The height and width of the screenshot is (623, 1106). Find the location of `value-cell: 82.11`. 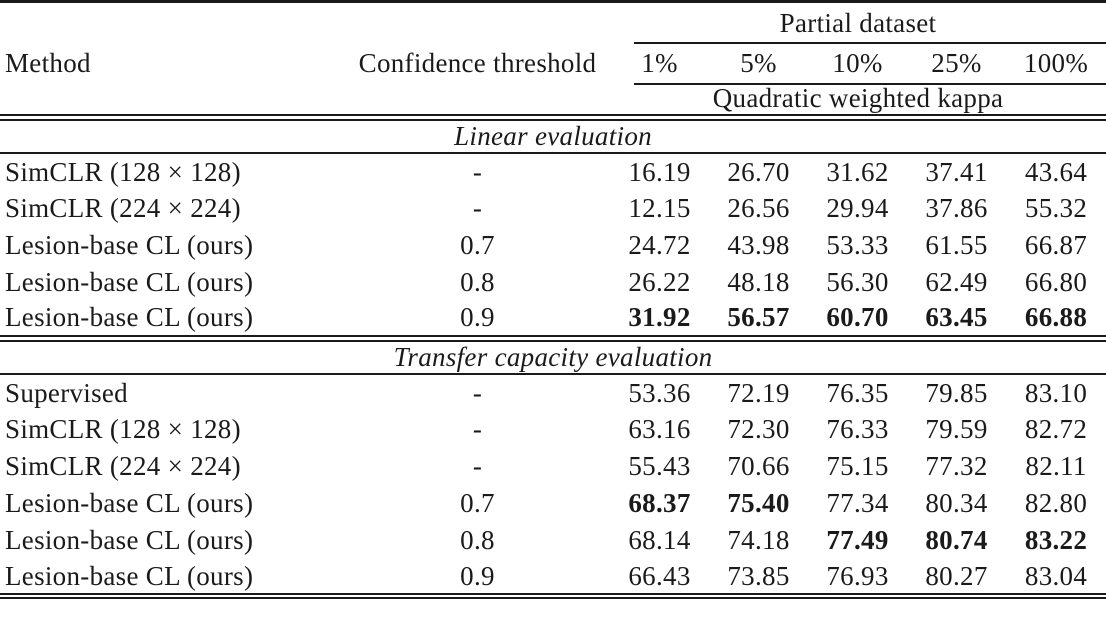

value-cell: 82.11 is located at coordinates (1056, 466).